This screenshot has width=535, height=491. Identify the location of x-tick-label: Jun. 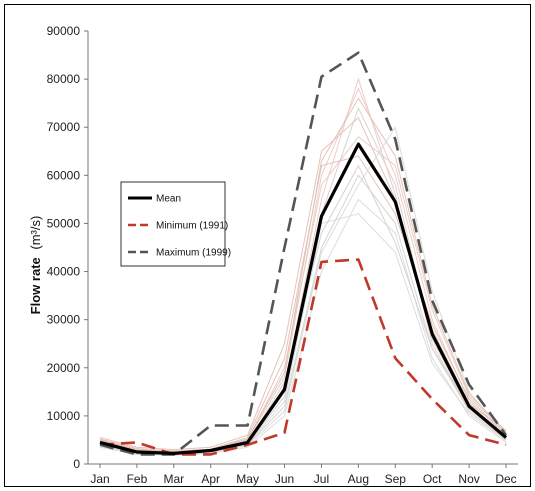
(284, 479).